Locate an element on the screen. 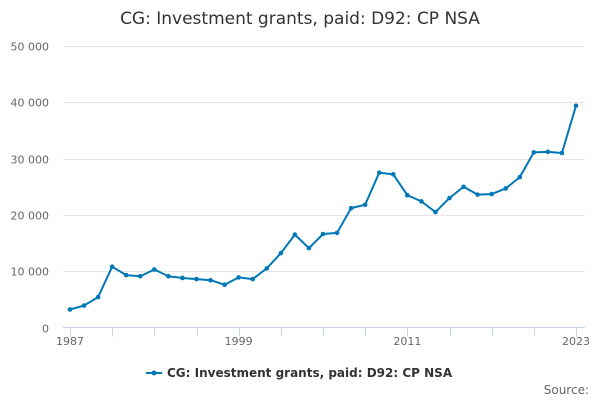 Image resolution: width=600 pixels, height=400 pixels. legend-swatch-marker is located at coordinates (154, 373).